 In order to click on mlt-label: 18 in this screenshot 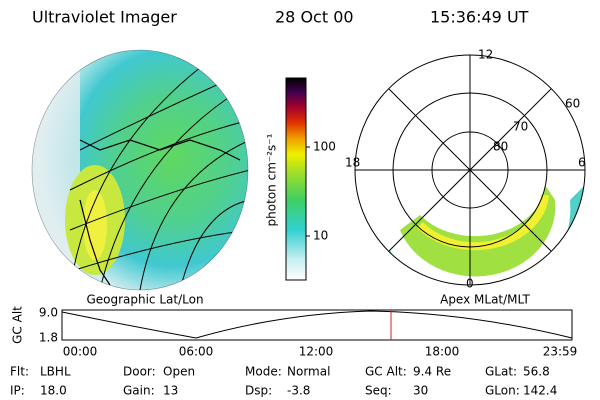, I will do `click(352, 163)`.